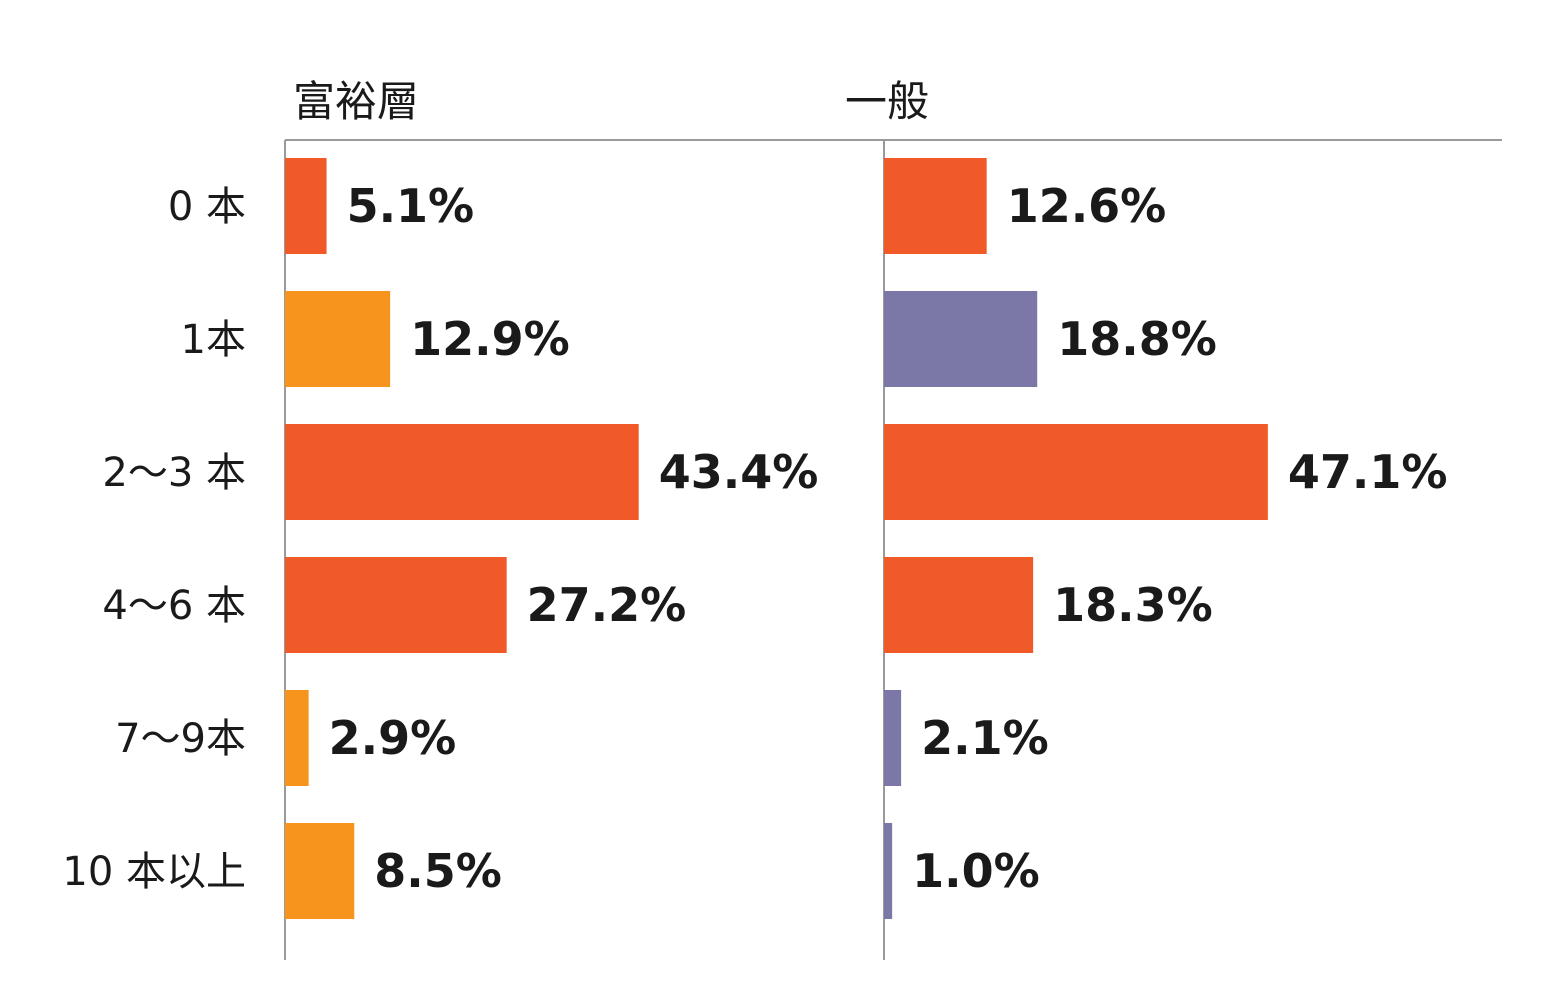 The height and width of the screenshot is (1000, 1560). I want to click on value-label: 12.9%, so click(490, 339).